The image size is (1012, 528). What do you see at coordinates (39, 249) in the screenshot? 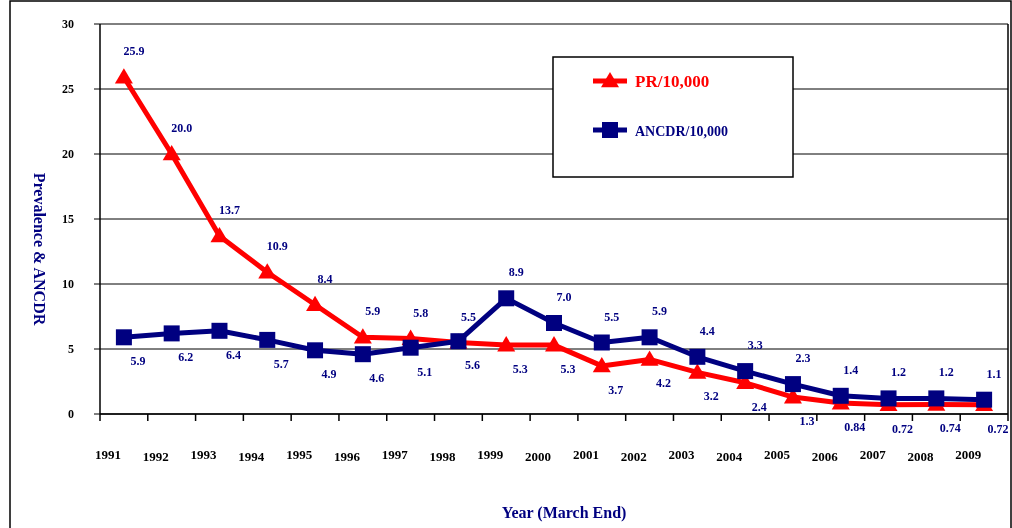
I see `y-axis-title: Prevalence & ANCDR` at bounding box center [39, 249].